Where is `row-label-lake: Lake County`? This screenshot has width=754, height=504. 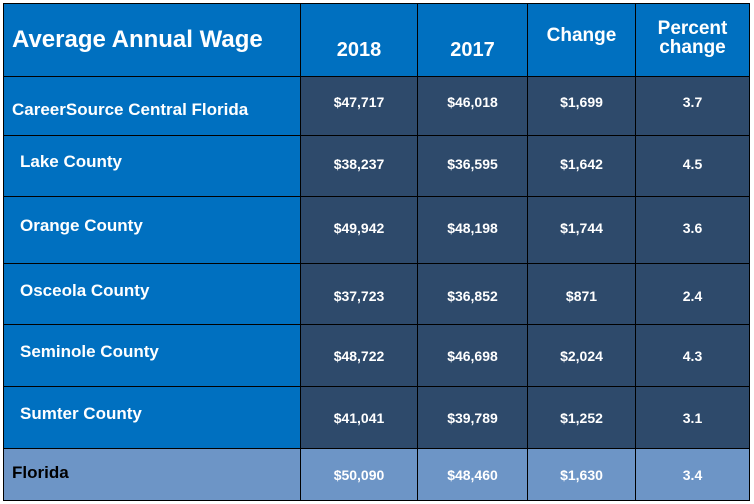
row-label-lake: Lake County is located at coordinates (152, 166).